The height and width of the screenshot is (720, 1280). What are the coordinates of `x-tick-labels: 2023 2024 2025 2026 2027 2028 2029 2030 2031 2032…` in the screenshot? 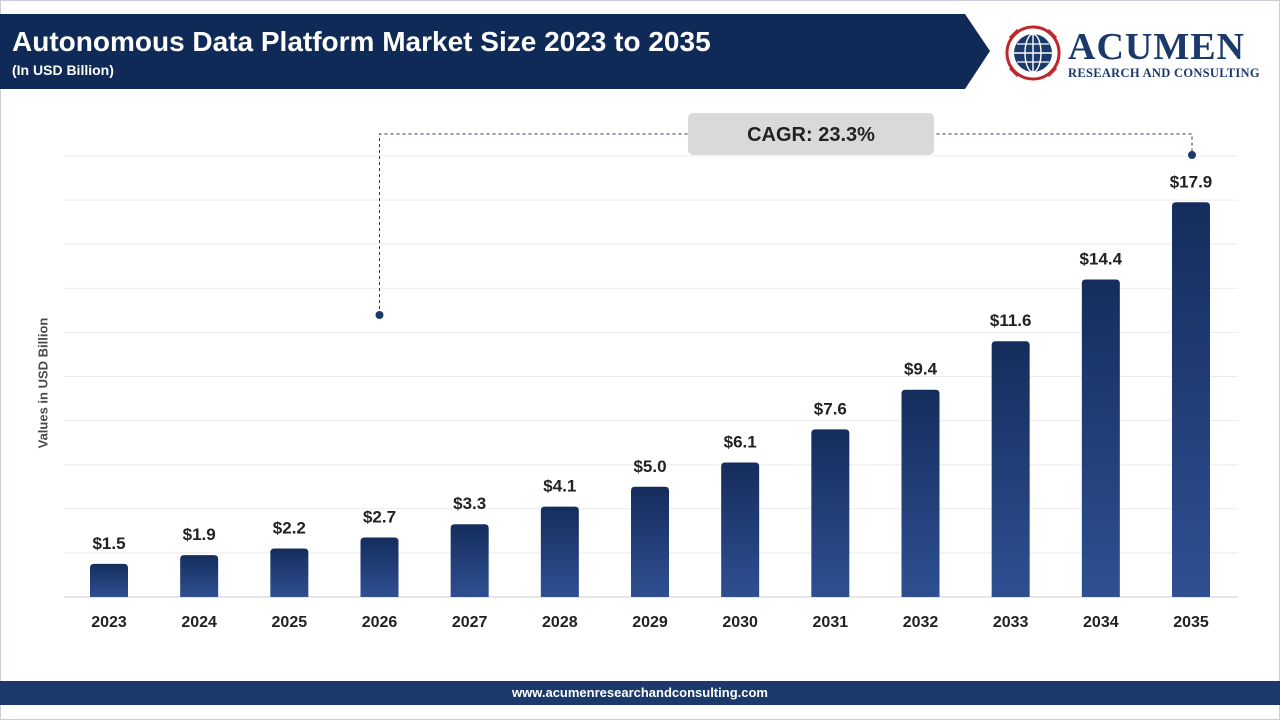 It's located at (650, 622).